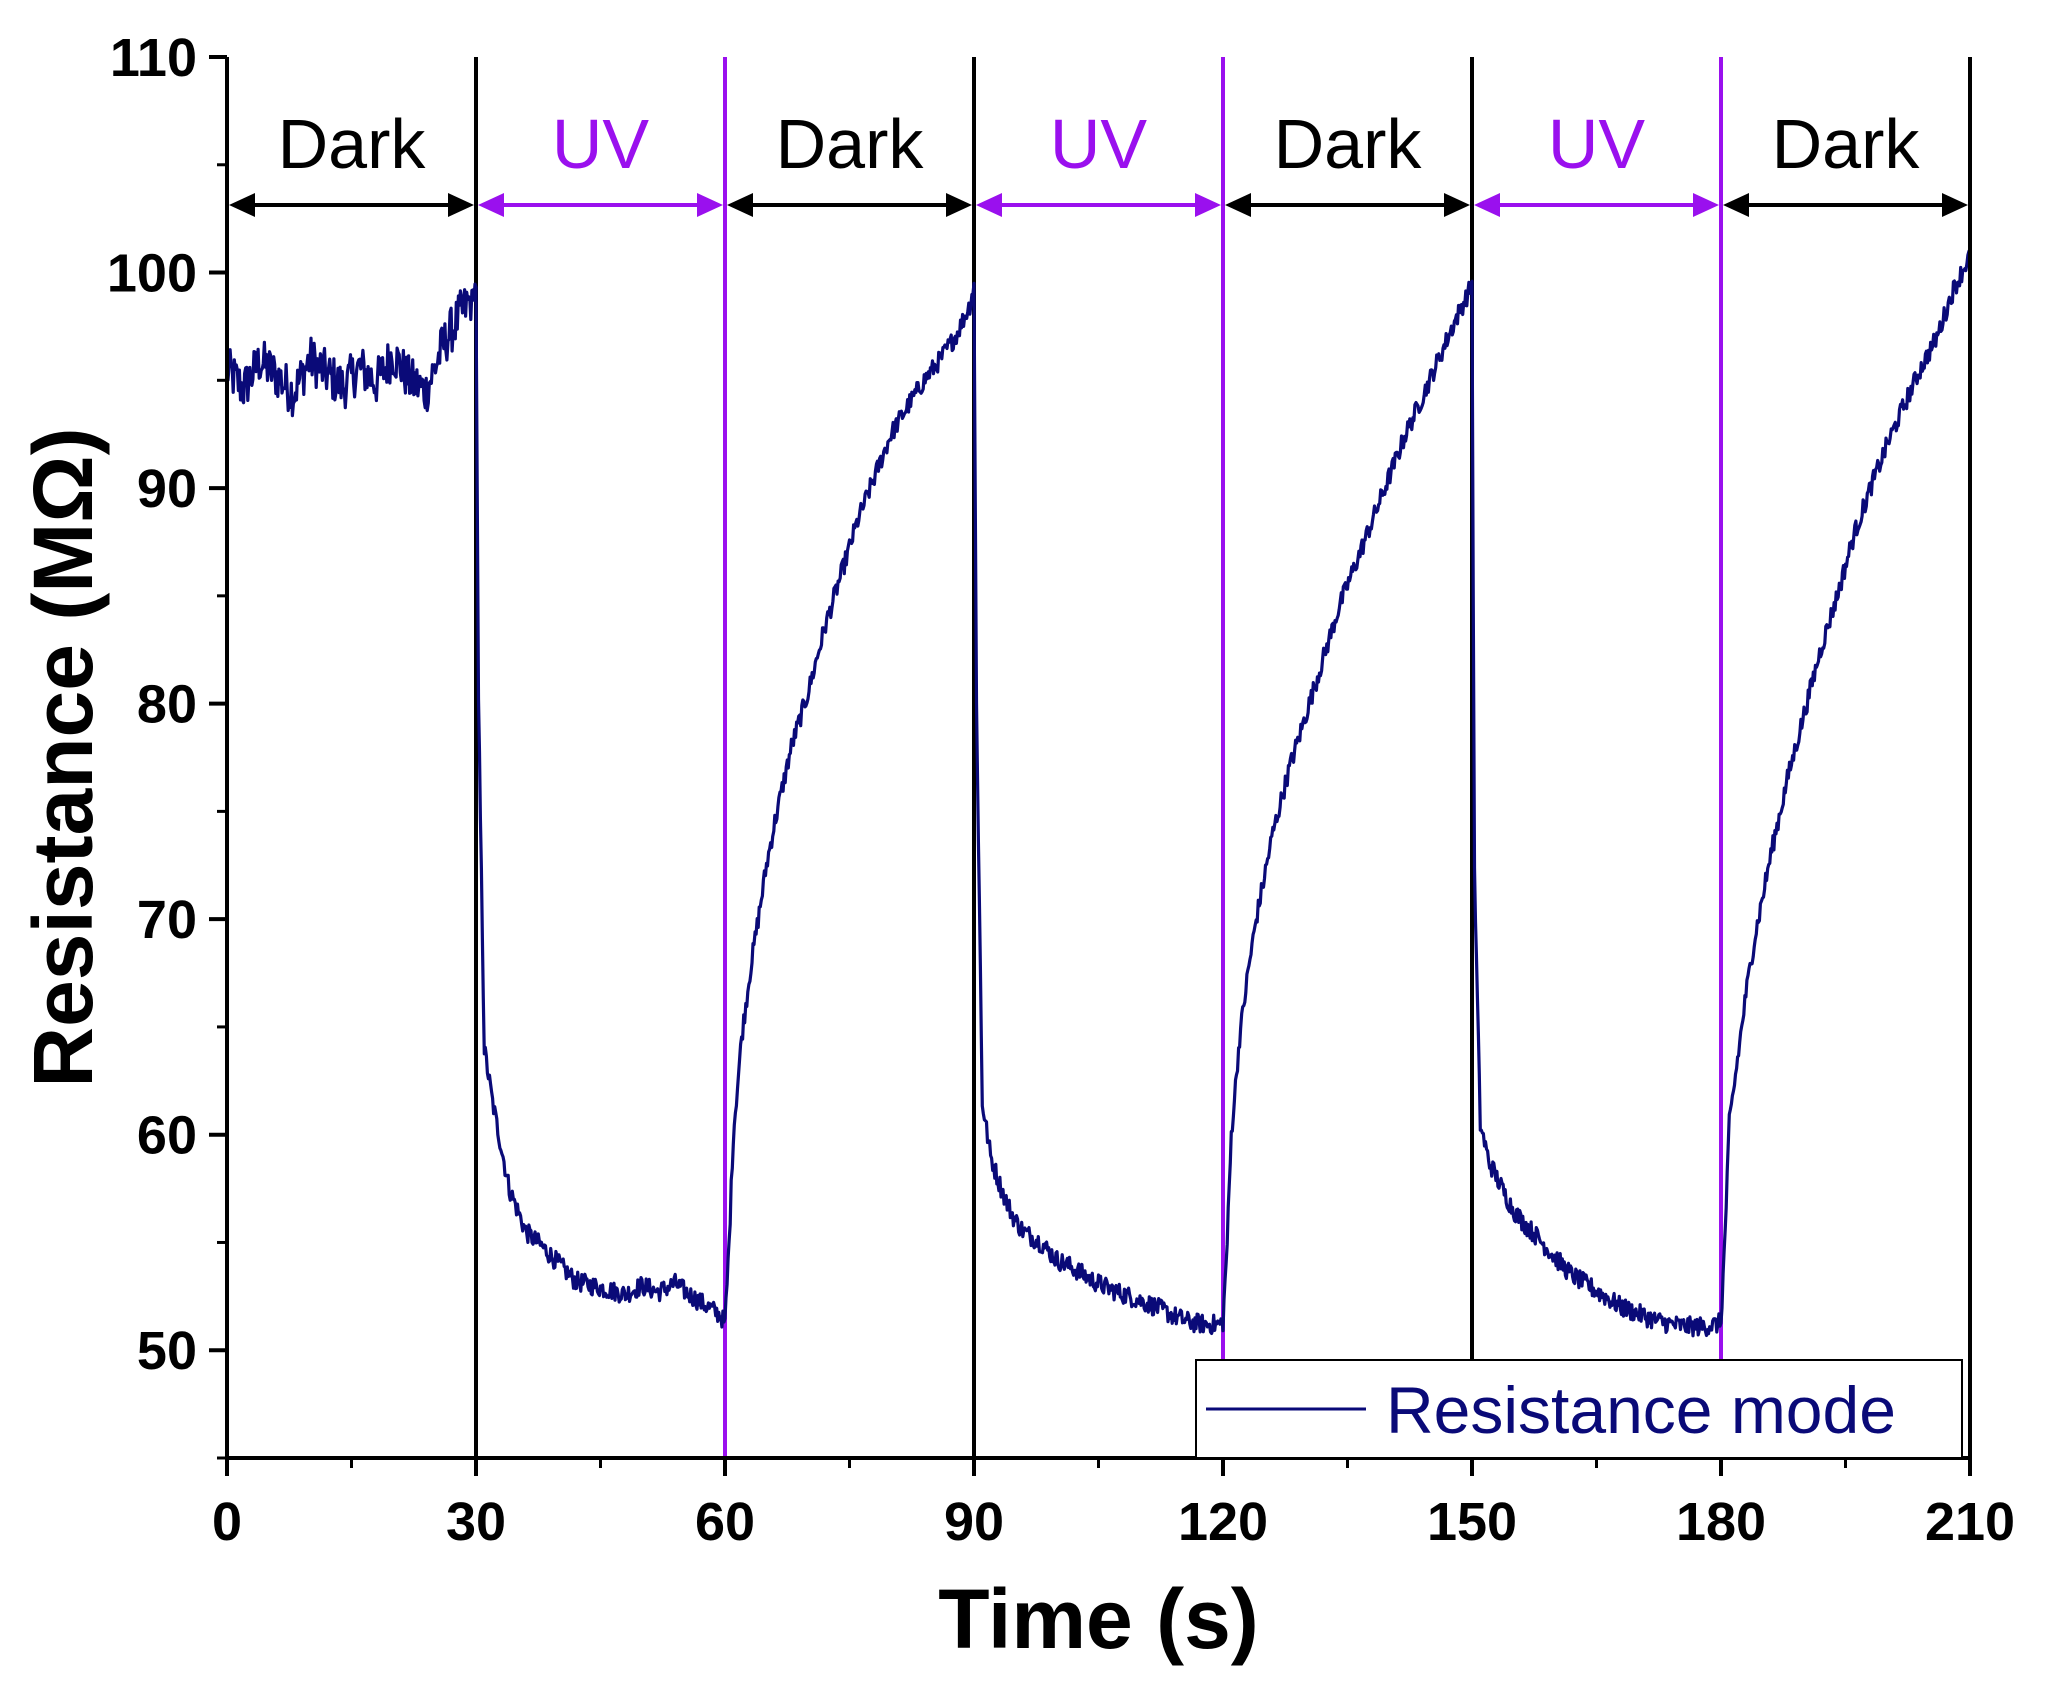 The width and height of the screenshot is (2045, 1699). I want to click on period-arrows, so click(1098, 205).